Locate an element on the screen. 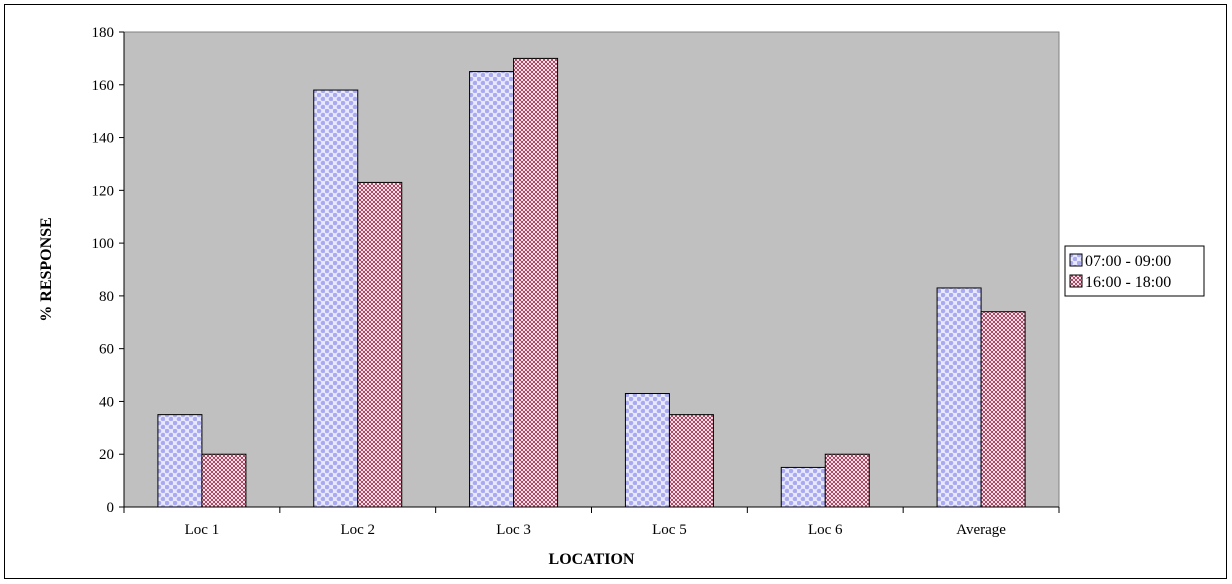 The image size is (1232, 584). legend-box is located at coordinates (1134, 271).